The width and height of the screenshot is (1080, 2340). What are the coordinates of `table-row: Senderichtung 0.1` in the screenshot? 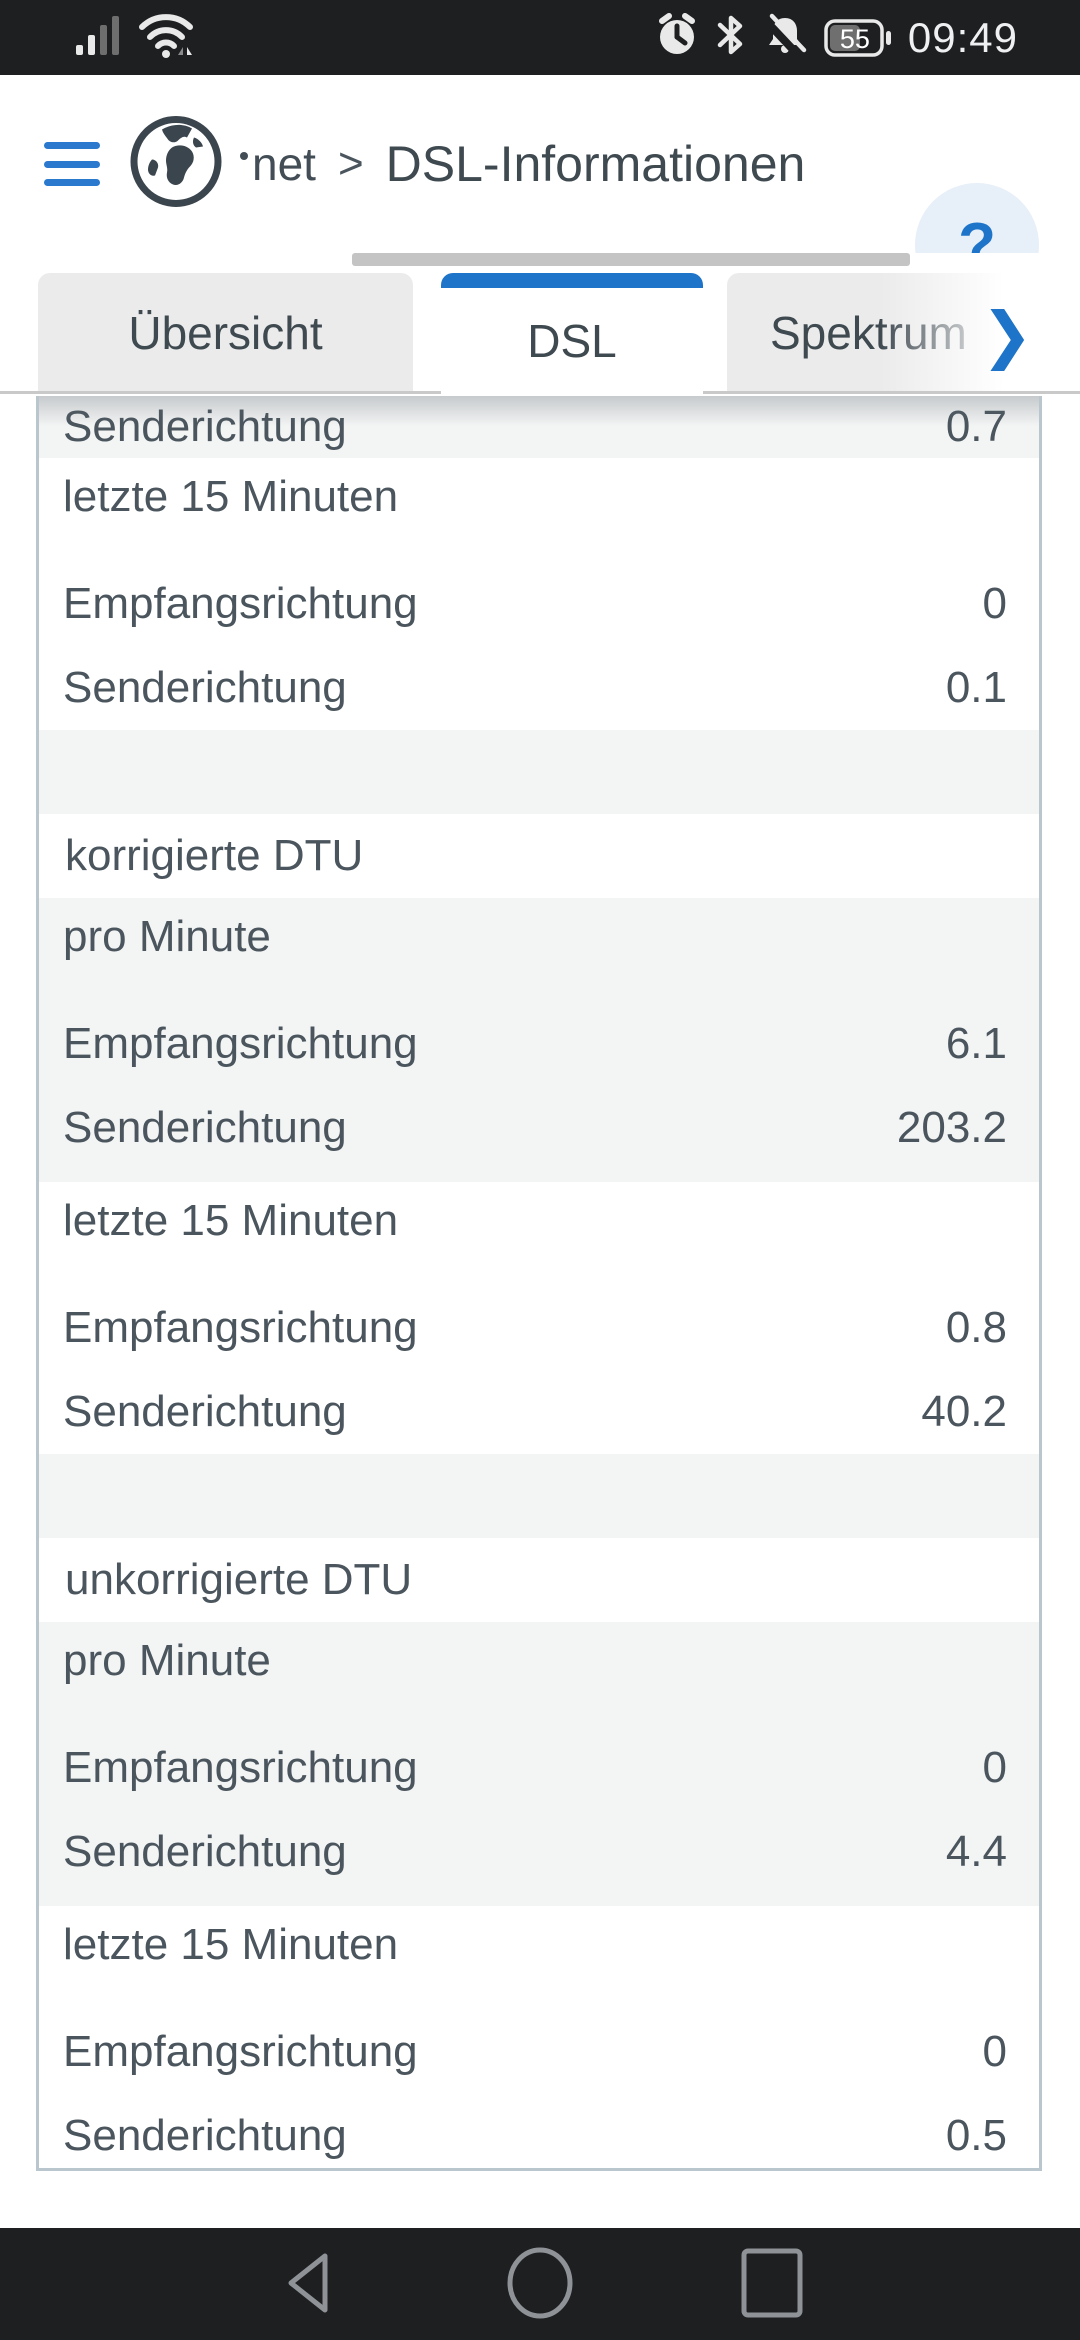 It's located at (539, 688).